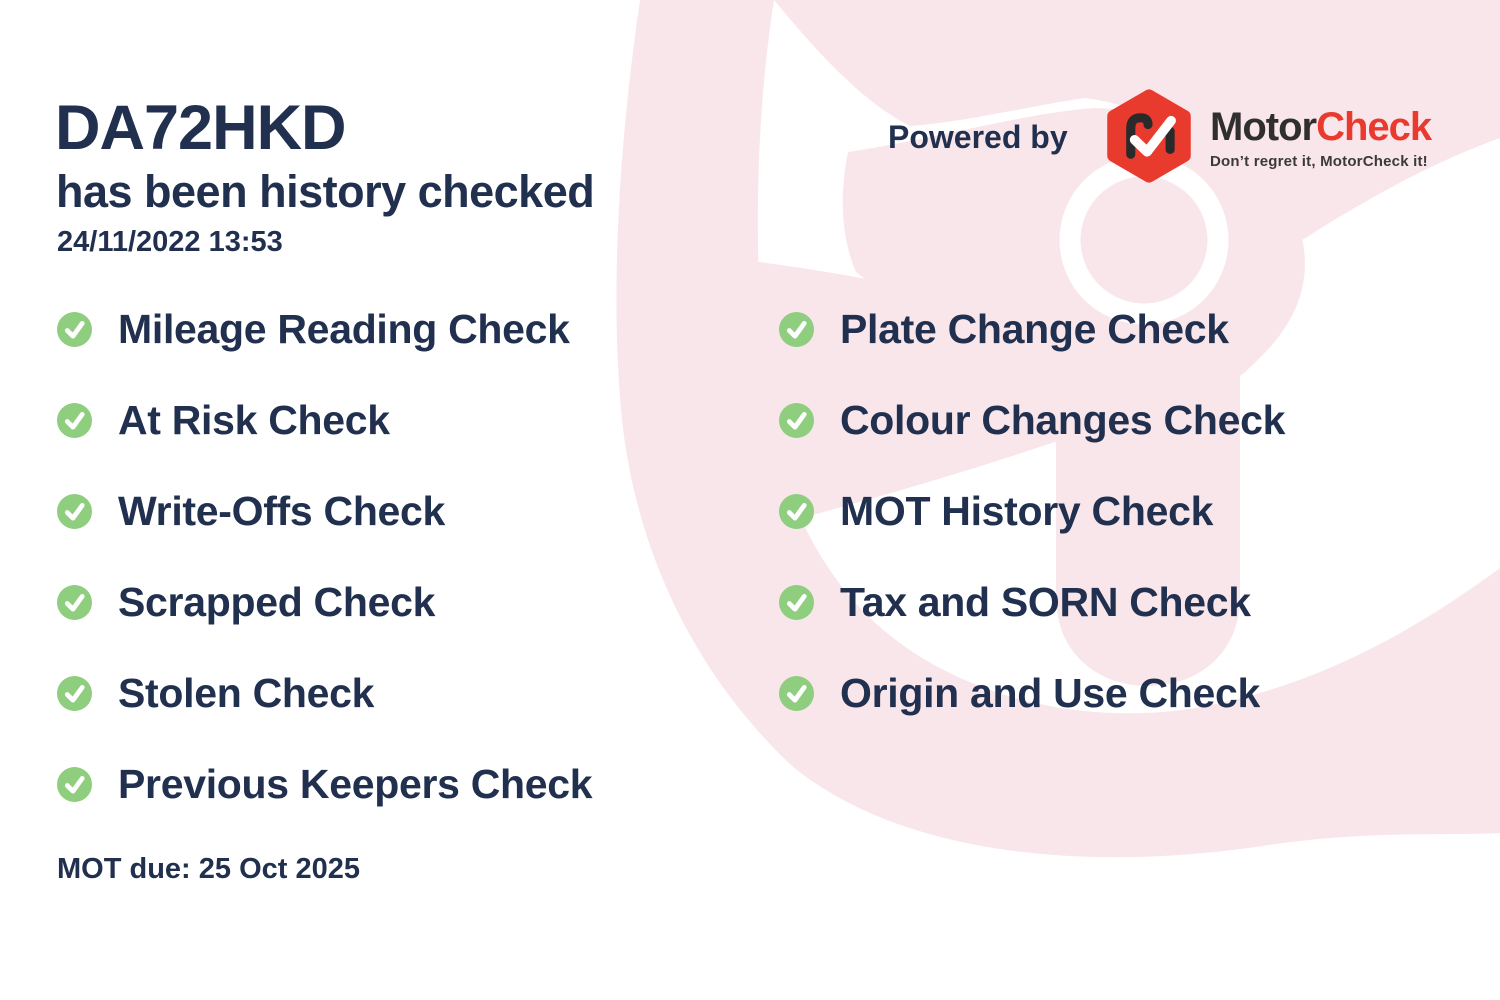 The image size is (1500, 1000). What do you see at coordinates (254, 420) in the screenshot?
I see `check-label: At Risk Check` at bounding box center [254, 420].